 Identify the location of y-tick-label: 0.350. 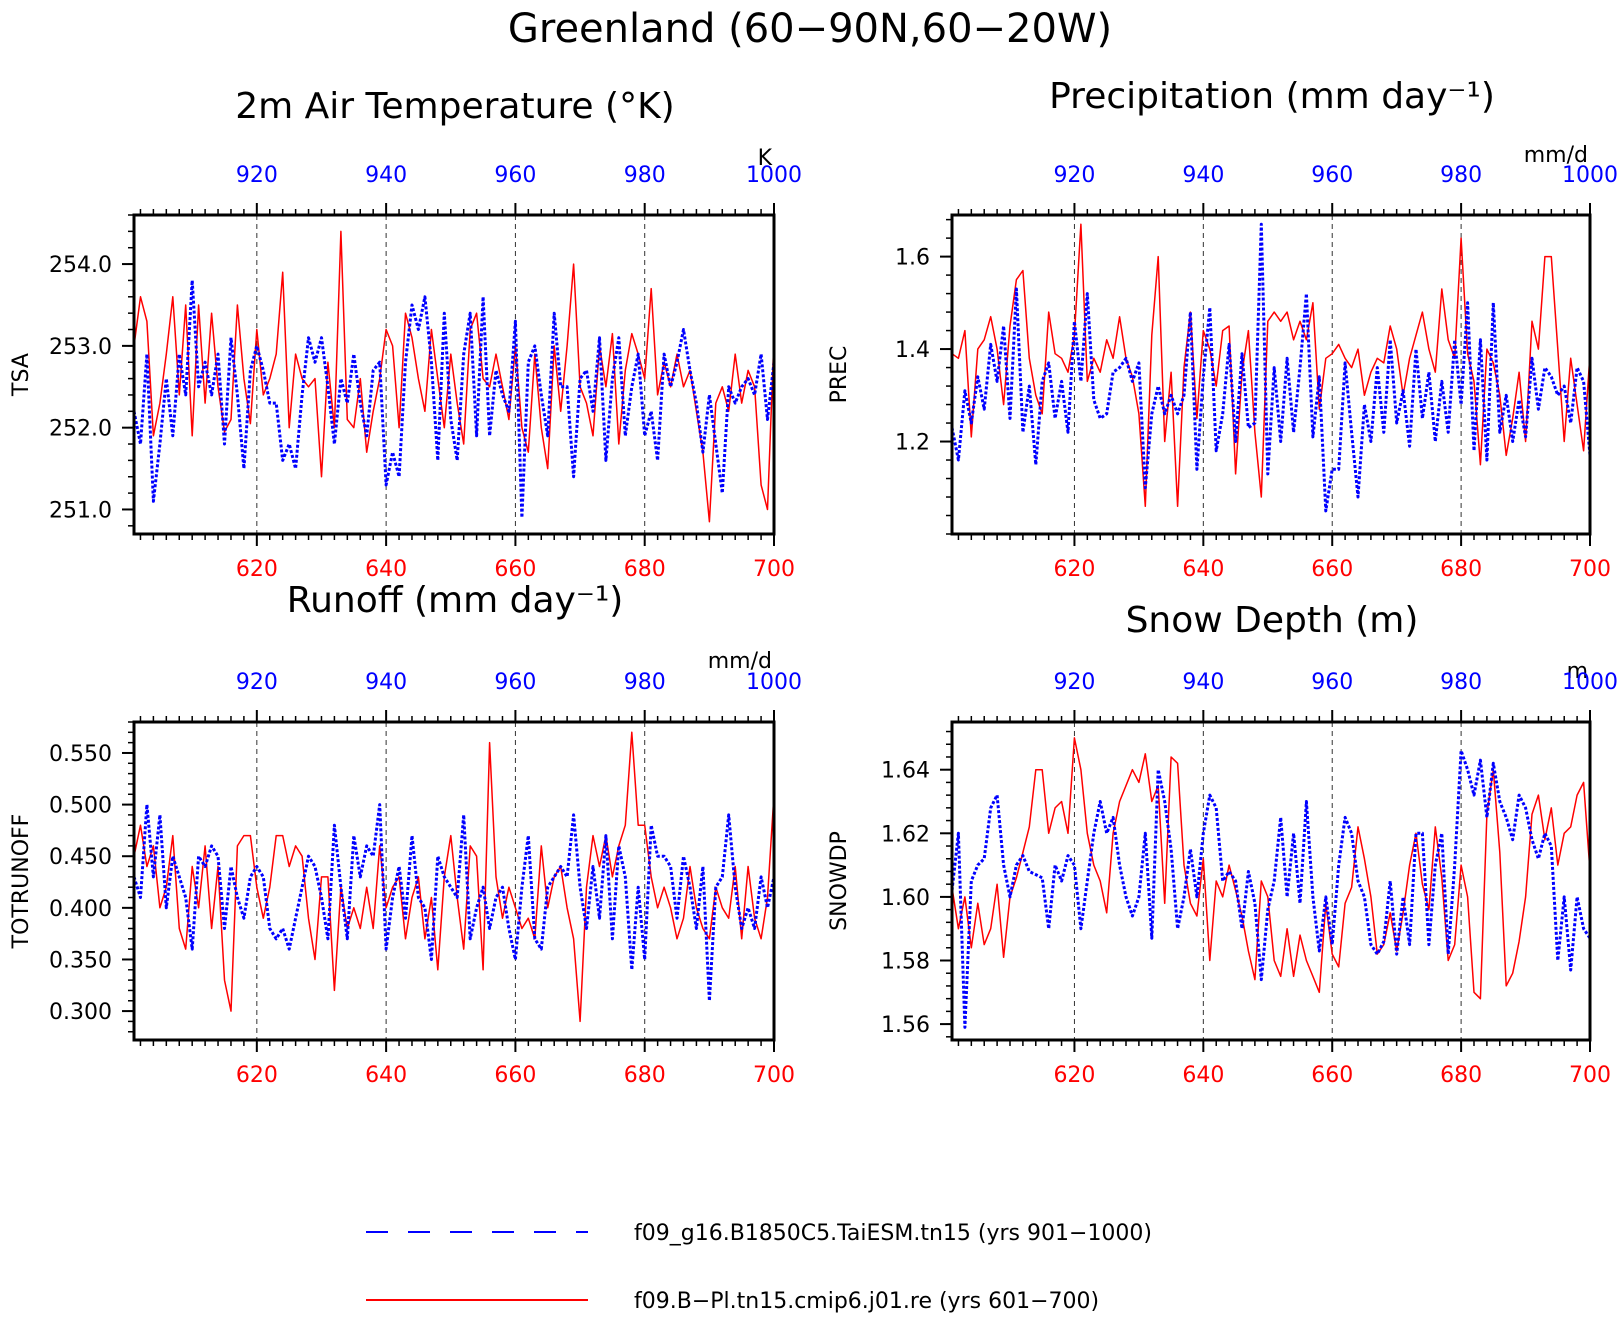
(80, 960).